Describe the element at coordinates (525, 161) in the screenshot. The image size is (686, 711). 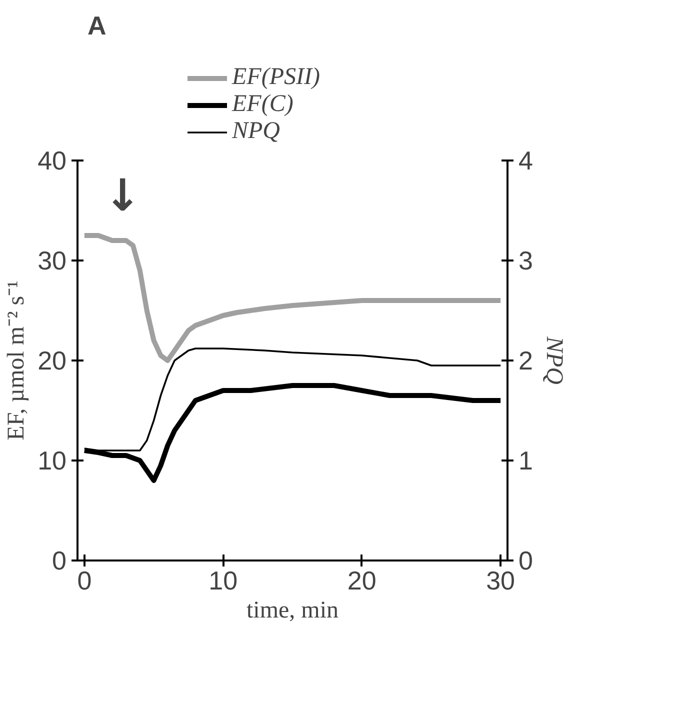
I see `y2-tick-label: 4` at that location.